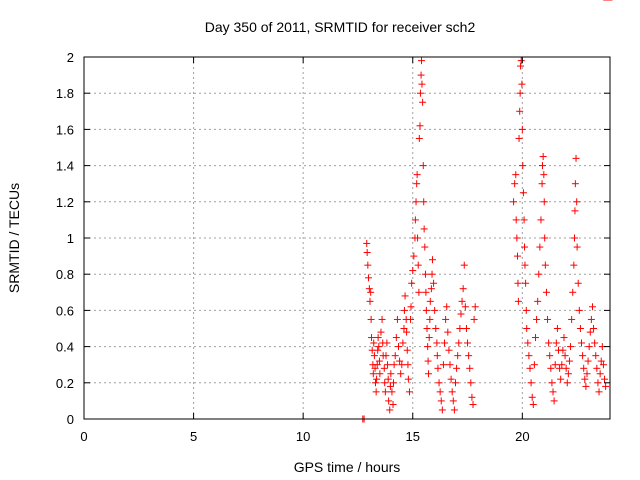 The height and width of the screenshot is (480, 640). I want to click on x-axis-title: GPS time / hours, so click(347, 467).